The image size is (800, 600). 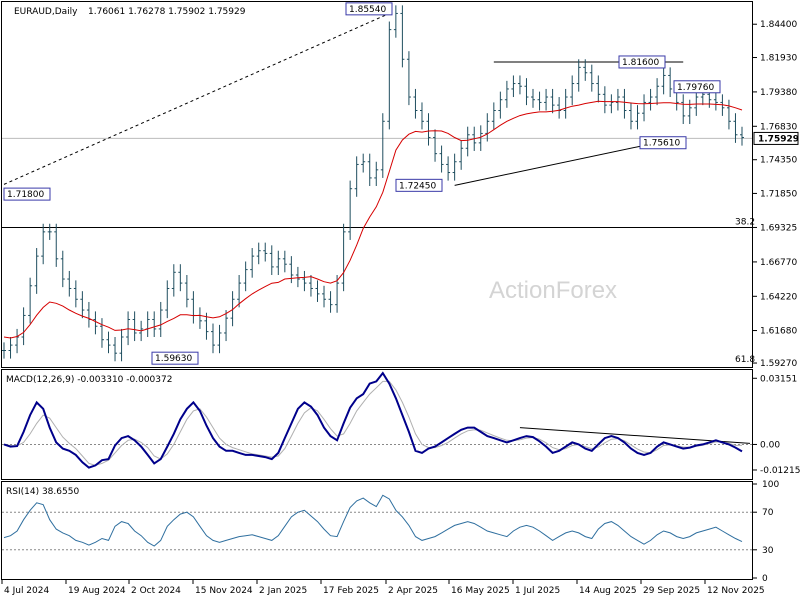 I want to click on annotation-label: 1.72450, so click(x=417, y=186).